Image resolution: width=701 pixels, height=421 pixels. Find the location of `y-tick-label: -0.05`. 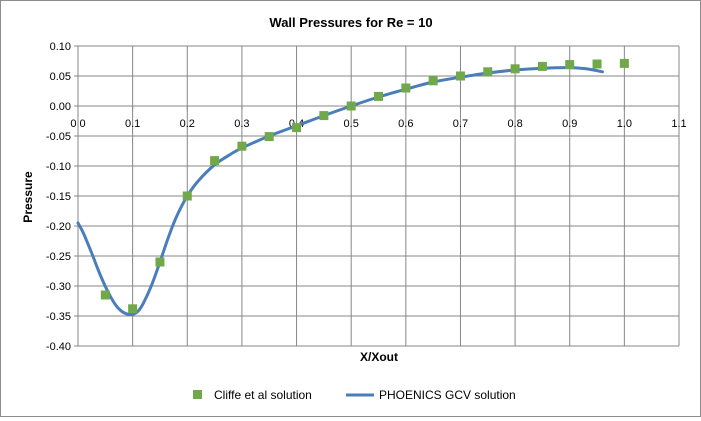

y-tick-label: -0.05 is located at coordinates (58, 137).